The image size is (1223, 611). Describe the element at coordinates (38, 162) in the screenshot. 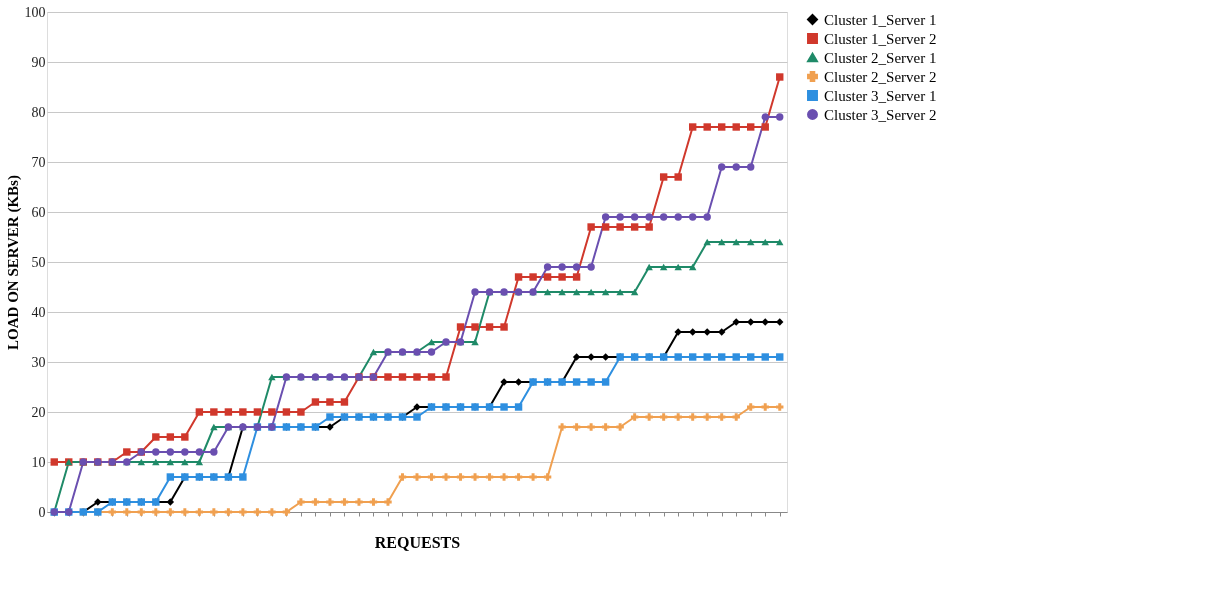

I see `y-tick-label: 70` at that location.